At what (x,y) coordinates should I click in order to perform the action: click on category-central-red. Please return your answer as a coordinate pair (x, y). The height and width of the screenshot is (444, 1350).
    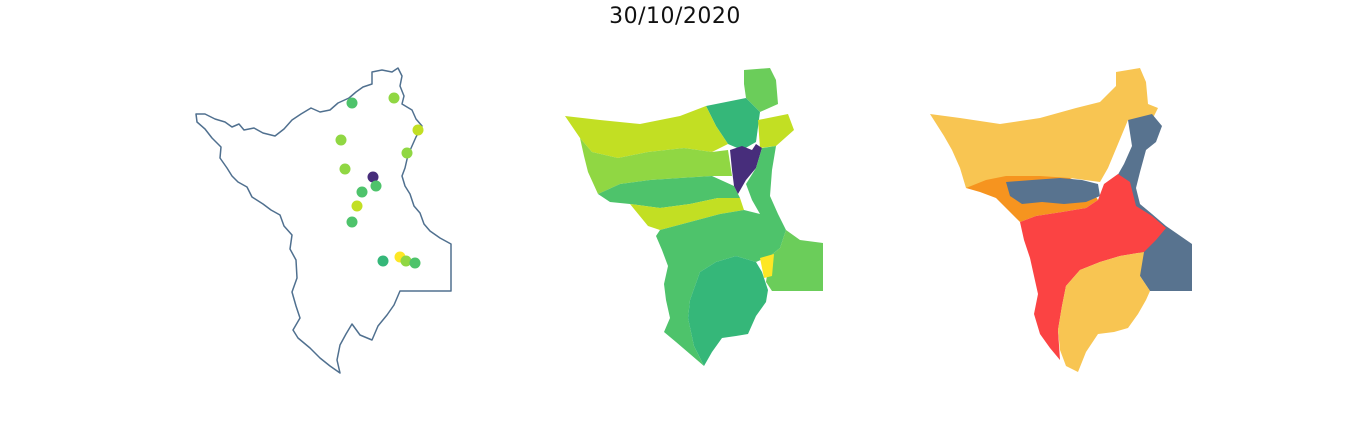
    Looking at the image, I should click on (1093, 267).